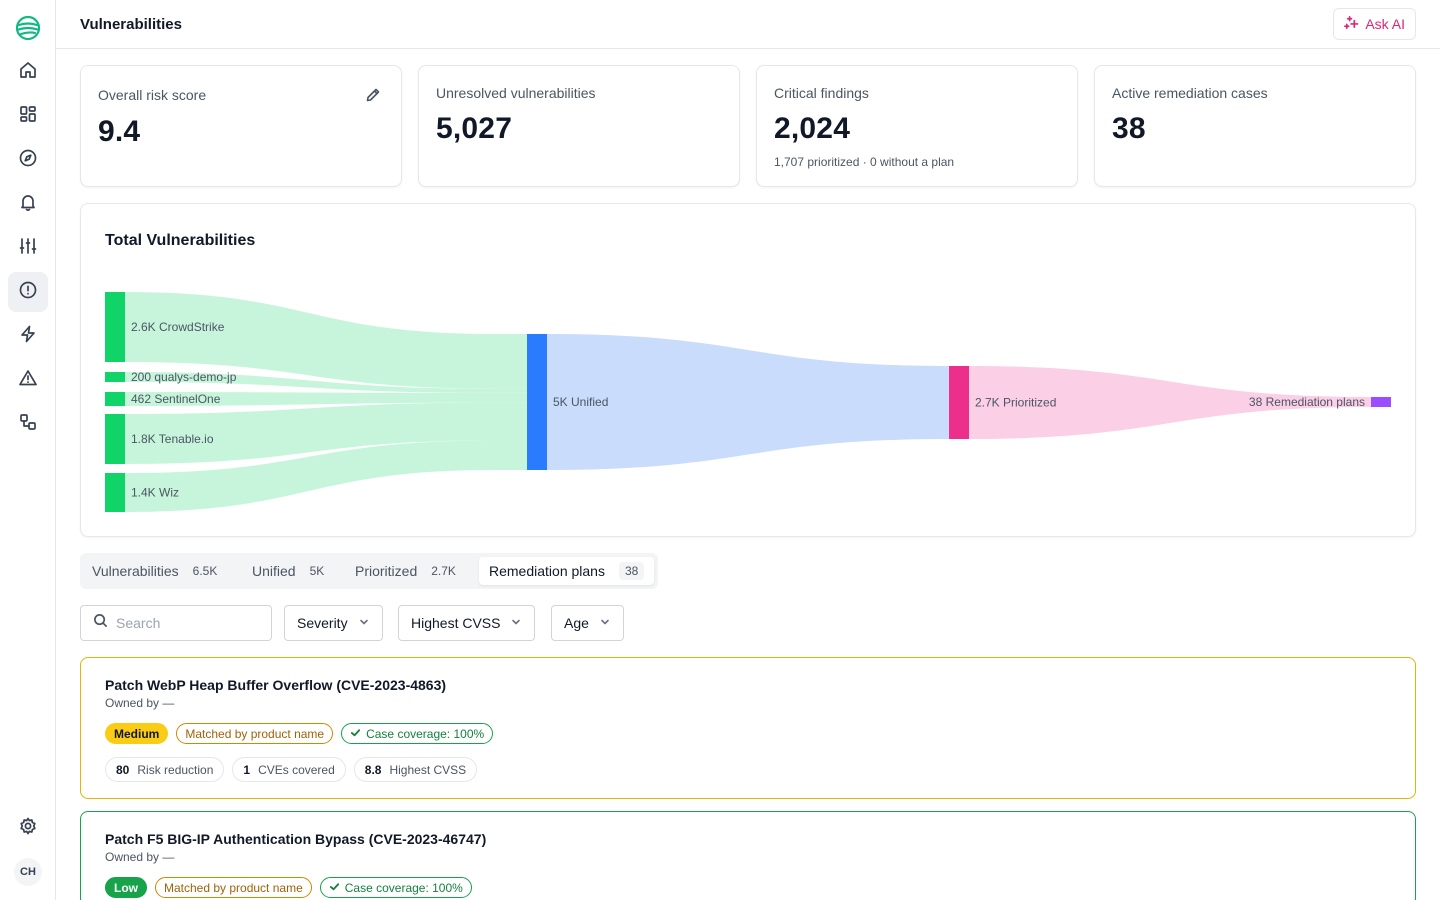 The width and height of the screenshot is (1440, 900). Describe the element at coordinates (178, 327) in the screenshot. I see `sankey-label-source-0: 2.6K CrowdStrike` at that location.